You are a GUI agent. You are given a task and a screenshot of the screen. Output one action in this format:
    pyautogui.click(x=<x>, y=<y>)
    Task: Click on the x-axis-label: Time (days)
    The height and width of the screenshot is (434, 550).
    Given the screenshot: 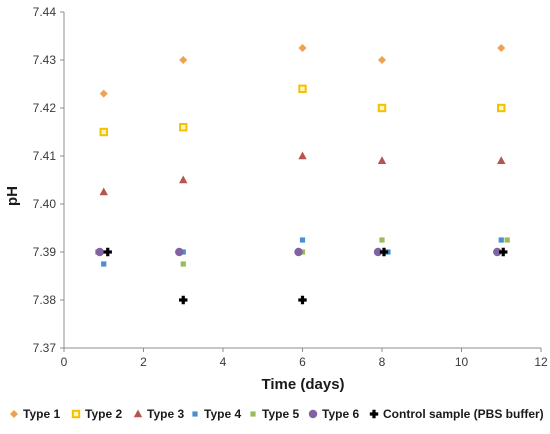 What is the action you would take?
    pyautogui.click(x=302, y=384)
    